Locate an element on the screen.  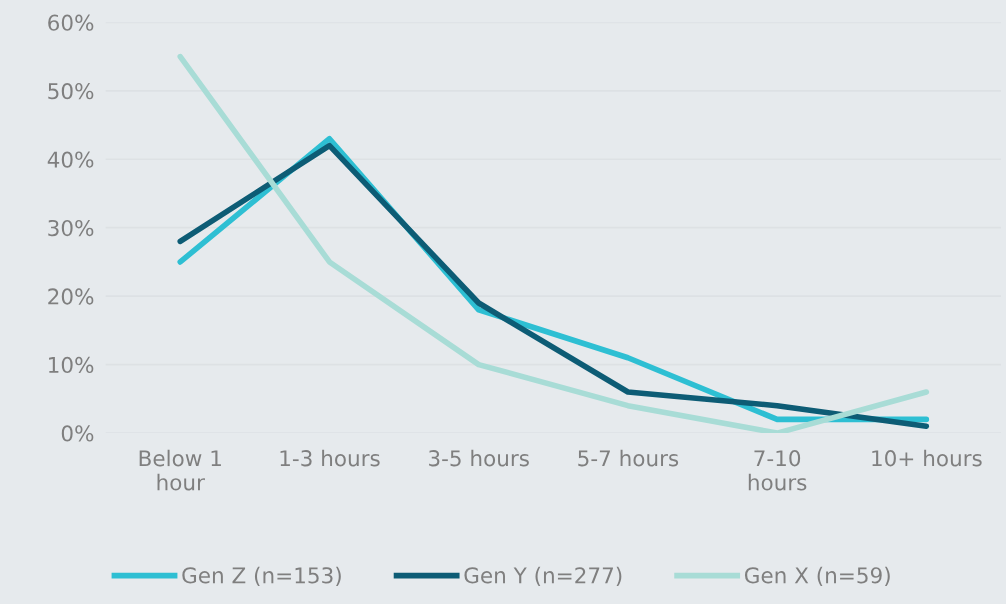
y-tick-label: 30% is located at coordinates (71, 228).